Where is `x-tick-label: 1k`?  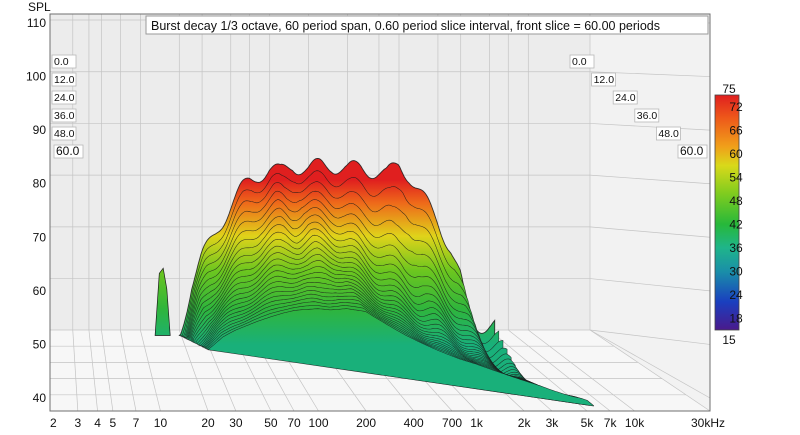 x-tick-label: 1k is located at coordinates (477, 423).